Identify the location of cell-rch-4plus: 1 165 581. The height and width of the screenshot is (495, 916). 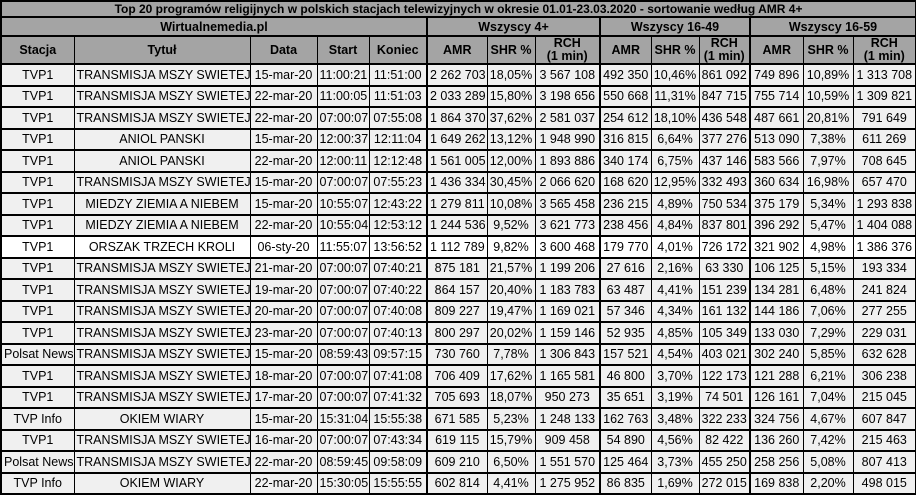
(567, 376).